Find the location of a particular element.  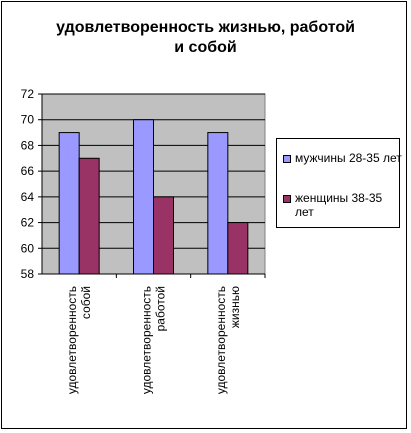

y-tick-label: 64 is located at coordinates (28, 197).